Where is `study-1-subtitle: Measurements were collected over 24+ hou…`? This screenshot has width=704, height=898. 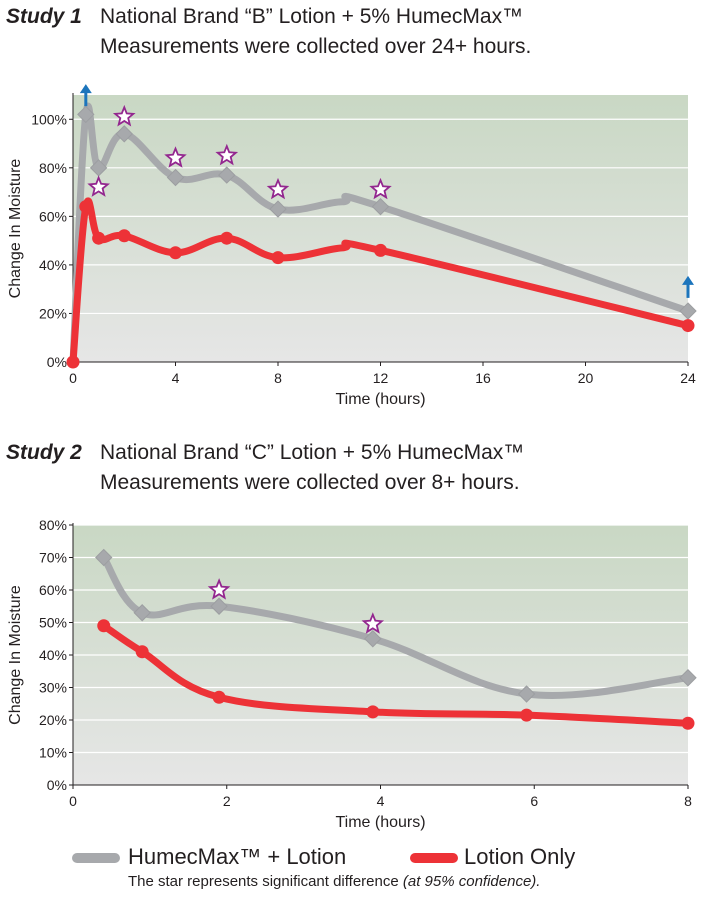 study-1-subtitle: Measurements were collected over 24+ hou… is located at coordinates (316, 46).